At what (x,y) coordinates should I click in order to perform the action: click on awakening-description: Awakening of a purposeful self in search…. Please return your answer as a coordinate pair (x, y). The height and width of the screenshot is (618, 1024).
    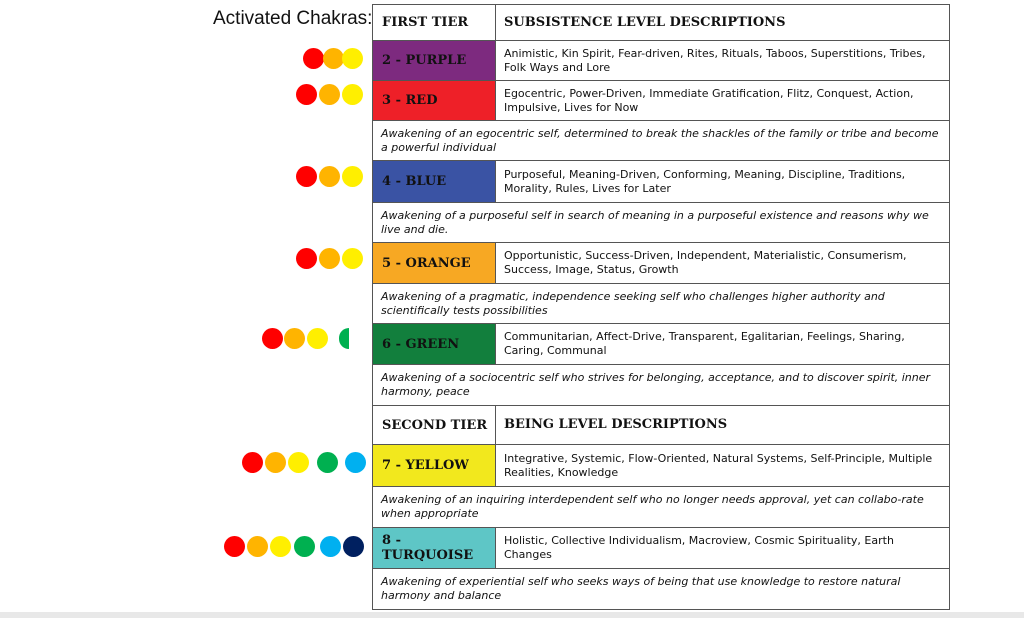
    Looking at the image, I should click on (661, 223).